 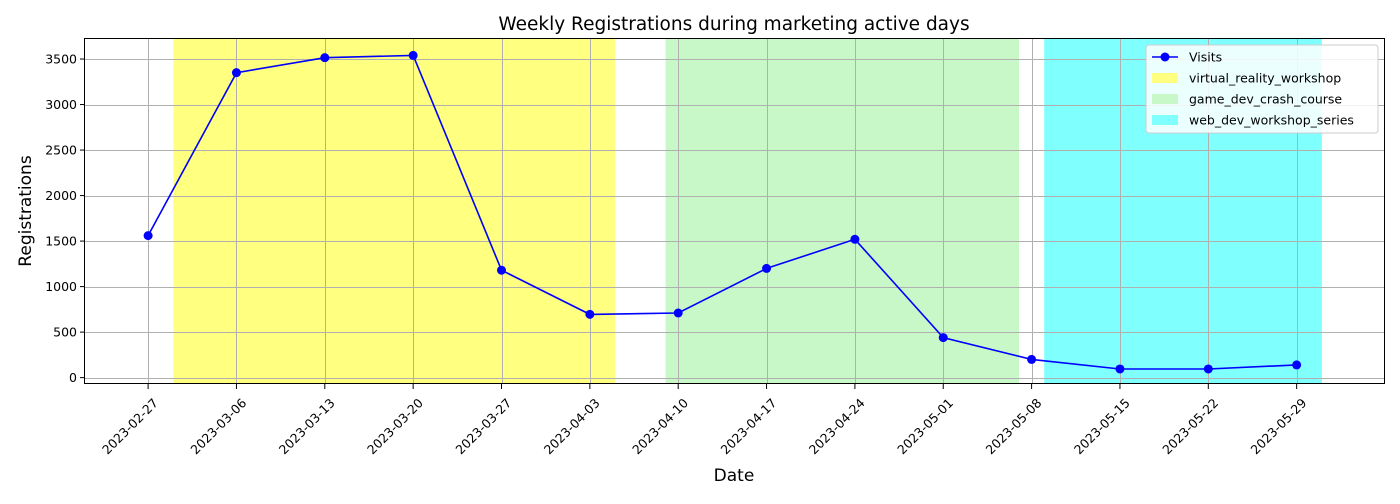 What do you see at coordinates (1265, 78) in the screenshot?
I see `legend-label-virtual_reality_workshop: virtual_reality_workshop` at bounding box center [1265, 78].